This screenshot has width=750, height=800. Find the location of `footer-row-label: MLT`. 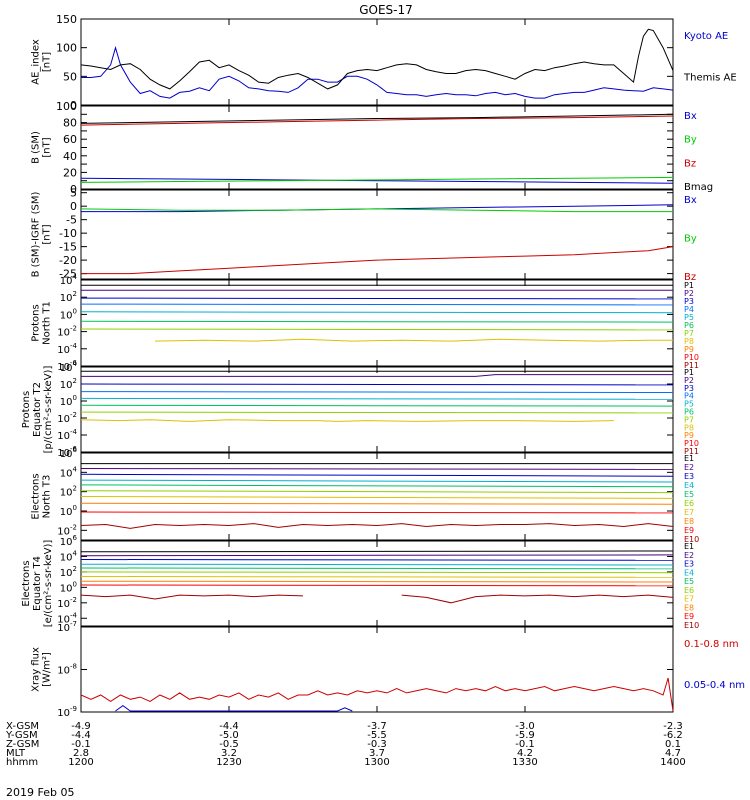

footer-row-label: MLT is located at coordinates (16, 753).